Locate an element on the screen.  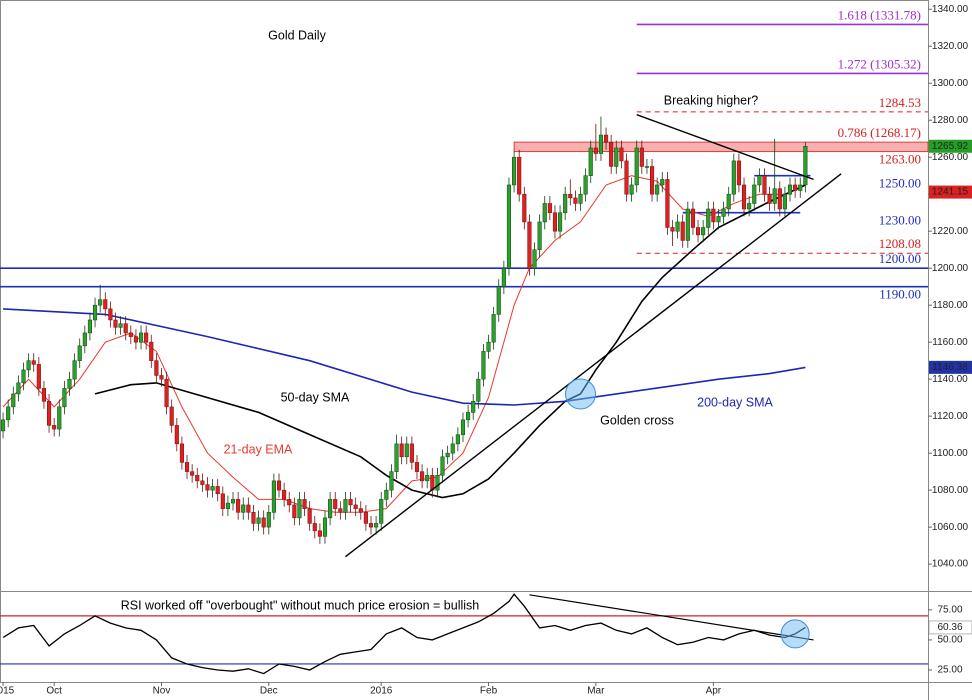
level-label: 1208.08 is located at coordinates (900, 243).